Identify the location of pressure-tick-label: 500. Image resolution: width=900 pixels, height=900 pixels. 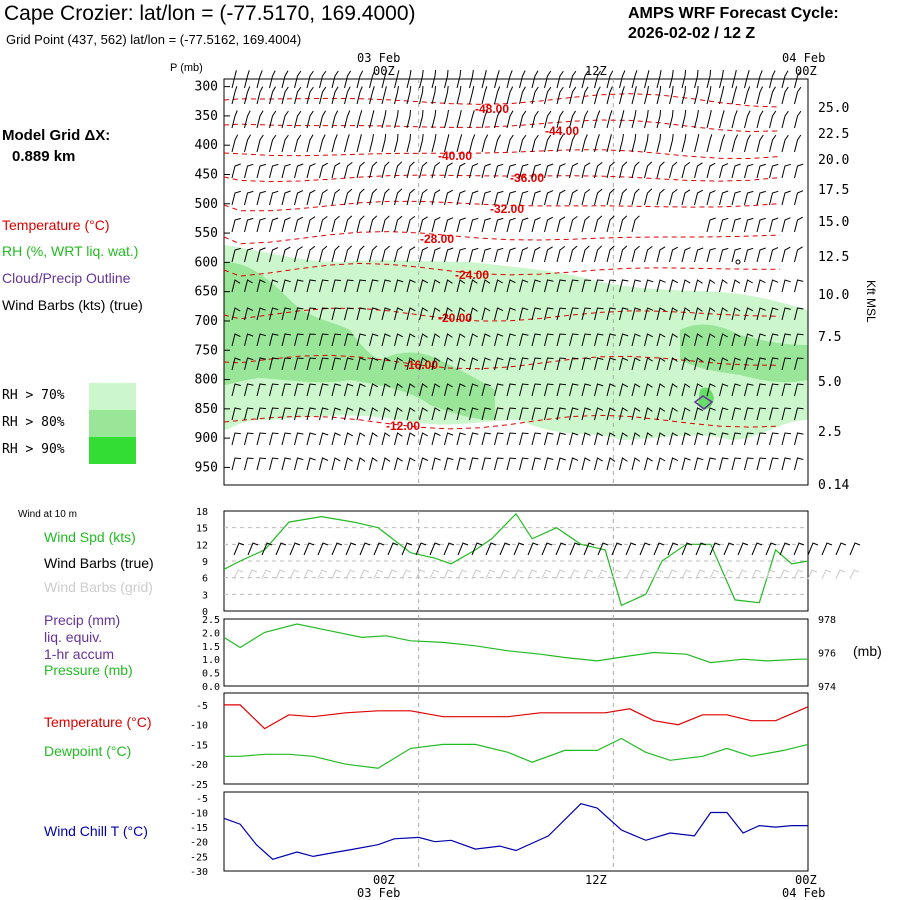
(206, 204).